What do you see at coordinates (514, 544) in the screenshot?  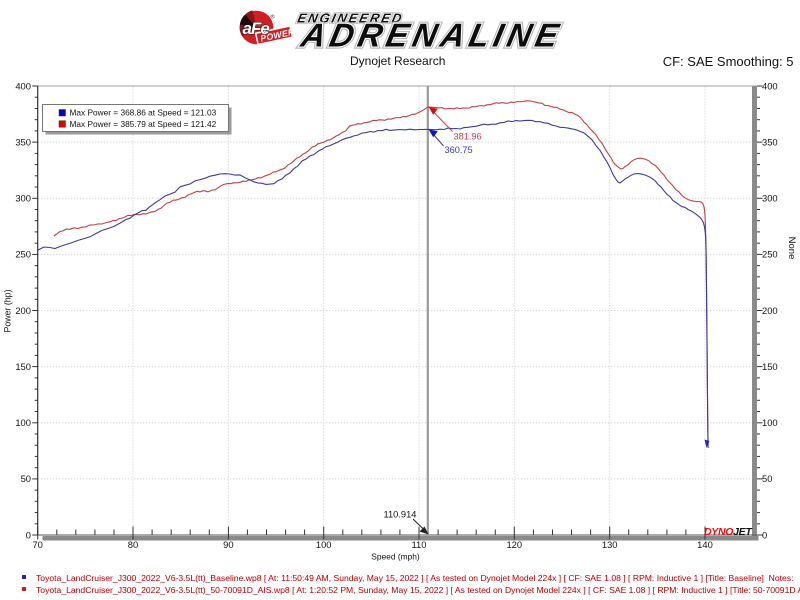 I see `svg-text: 120` at bounding box center [514, 544].